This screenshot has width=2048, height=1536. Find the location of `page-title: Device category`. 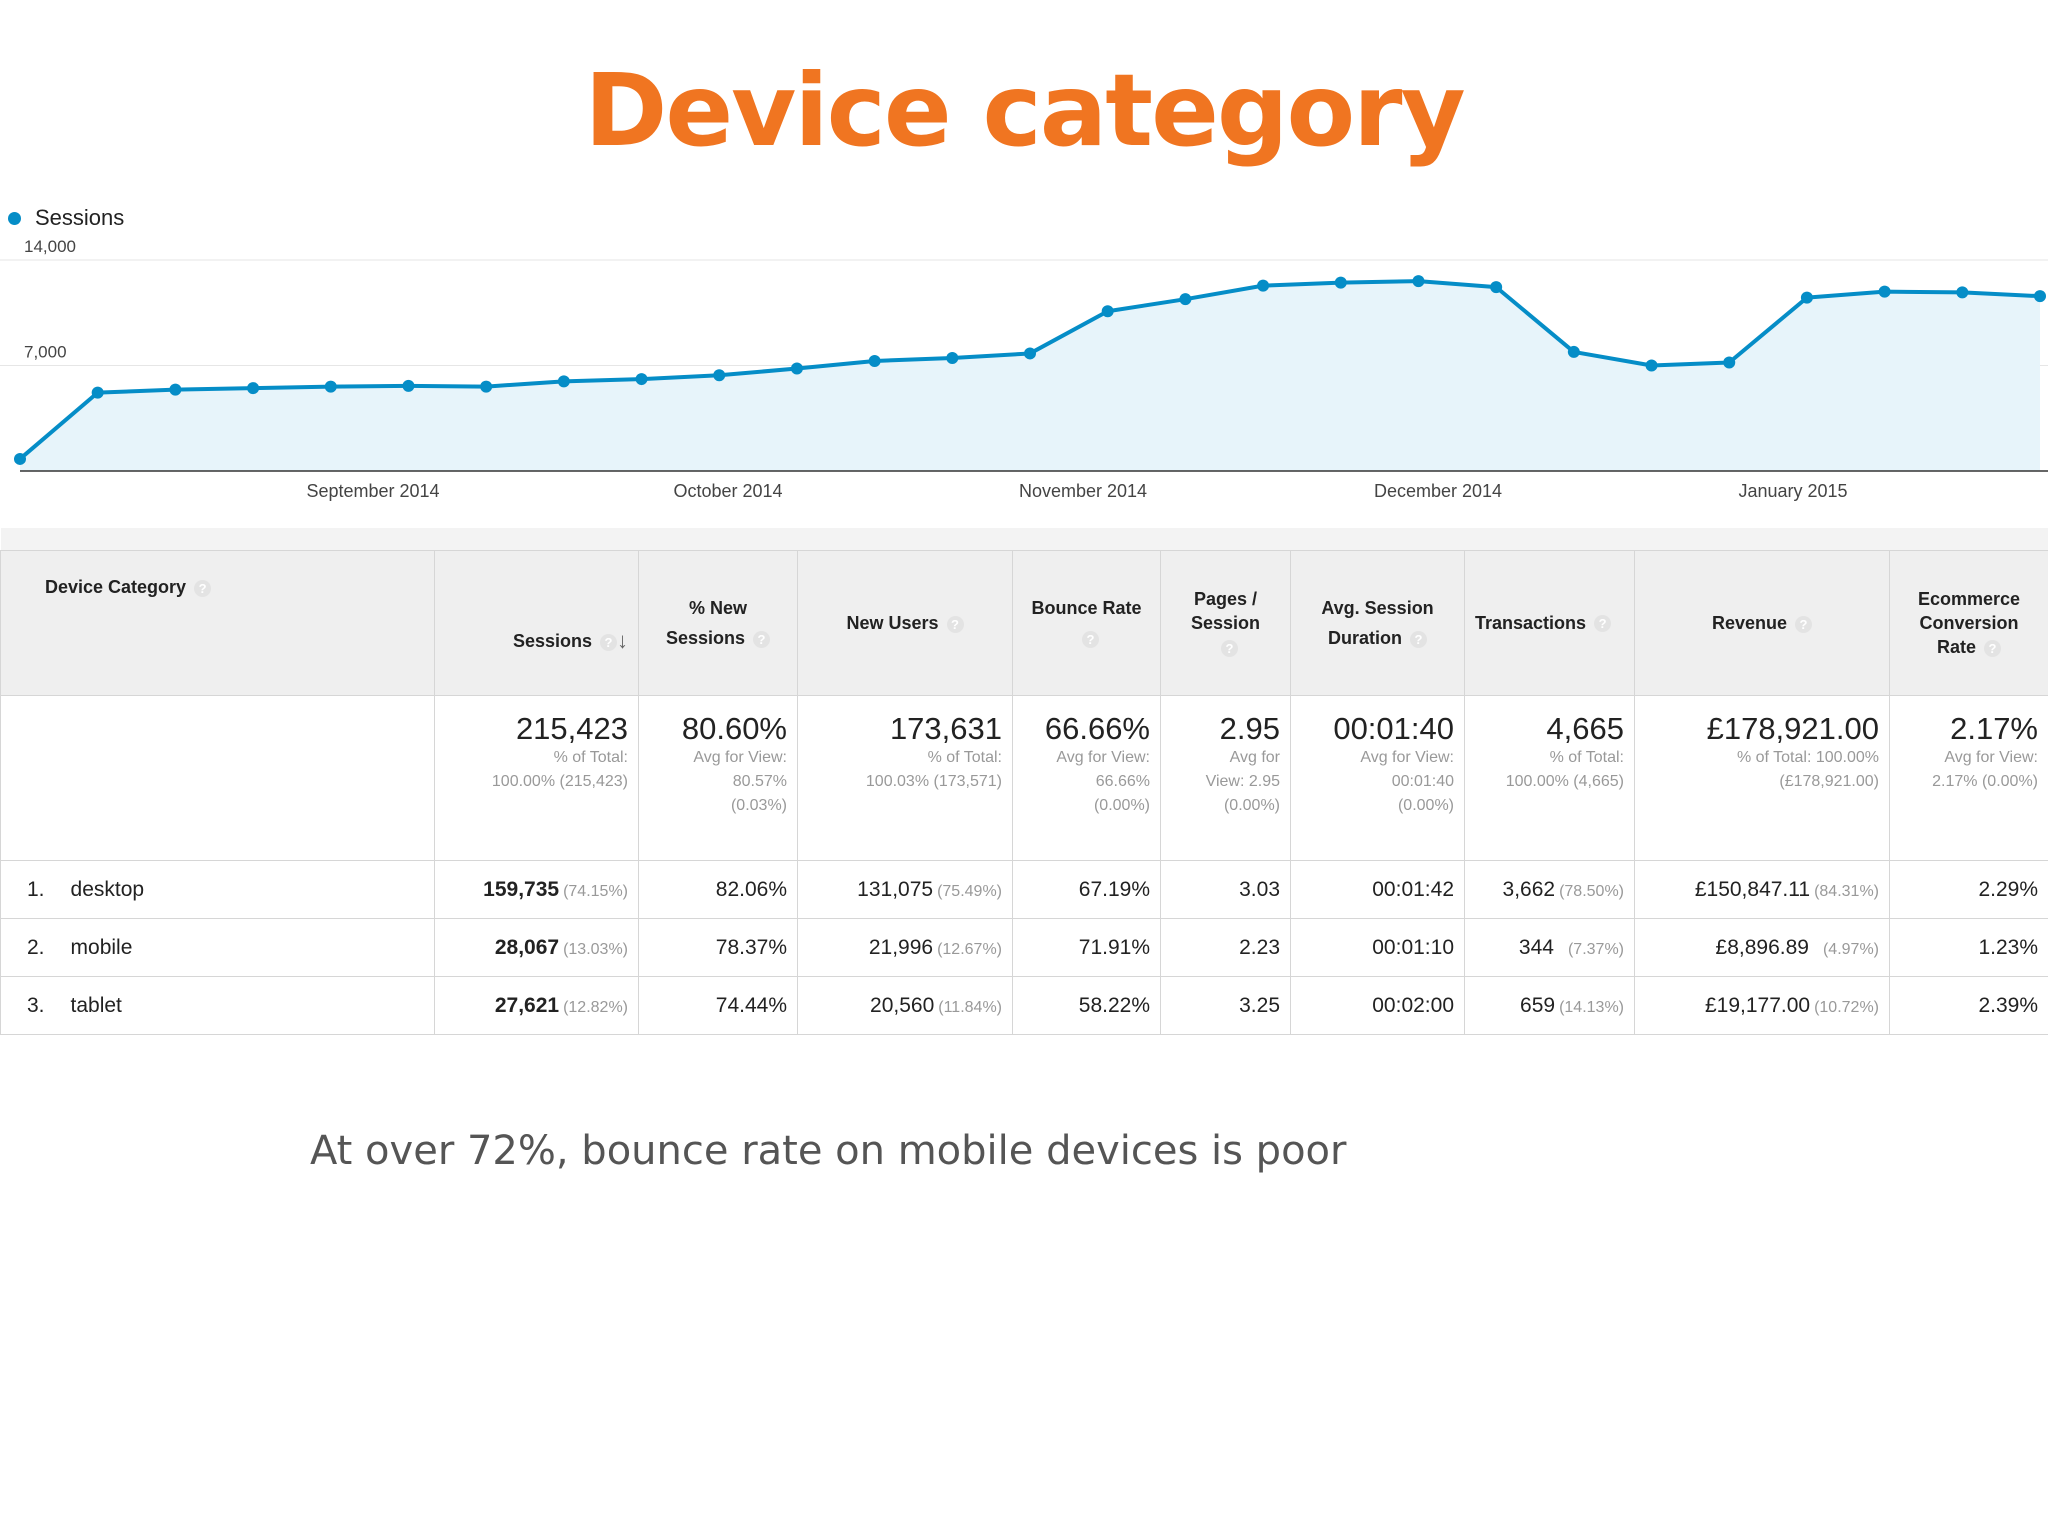

page-title: Device category is located at coordinates (1024, 110).